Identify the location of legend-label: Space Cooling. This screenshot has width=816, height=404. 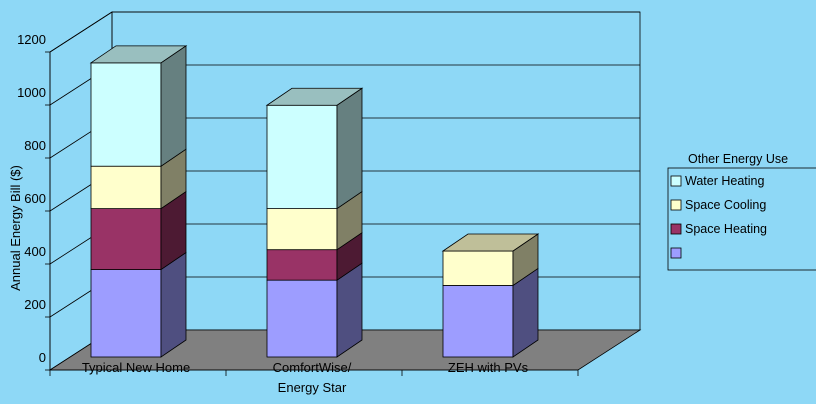
(725, 205).